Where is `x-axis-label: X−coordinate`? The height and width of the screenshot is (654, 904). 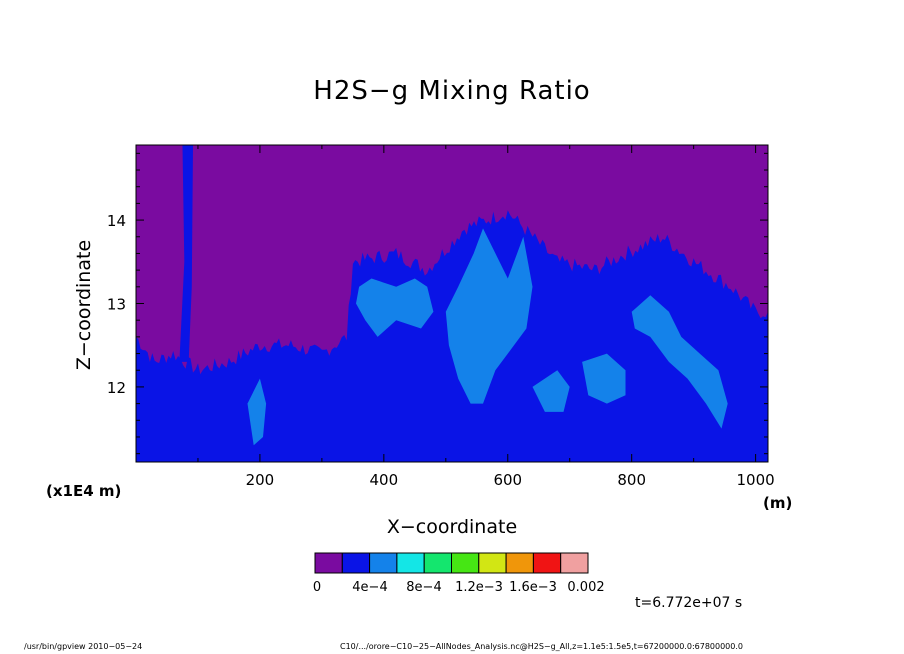 x-axis-label: X−coordinate is located at coordinates (452, 527).